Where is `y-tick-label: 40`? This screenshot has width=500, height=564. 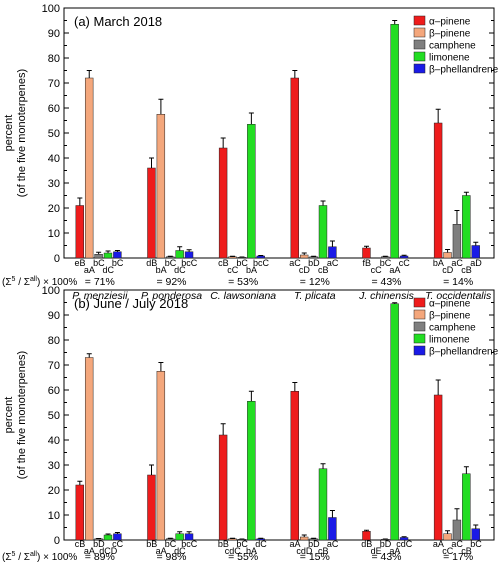
y-tick-label: 40 is located at coordinates (54, 441).